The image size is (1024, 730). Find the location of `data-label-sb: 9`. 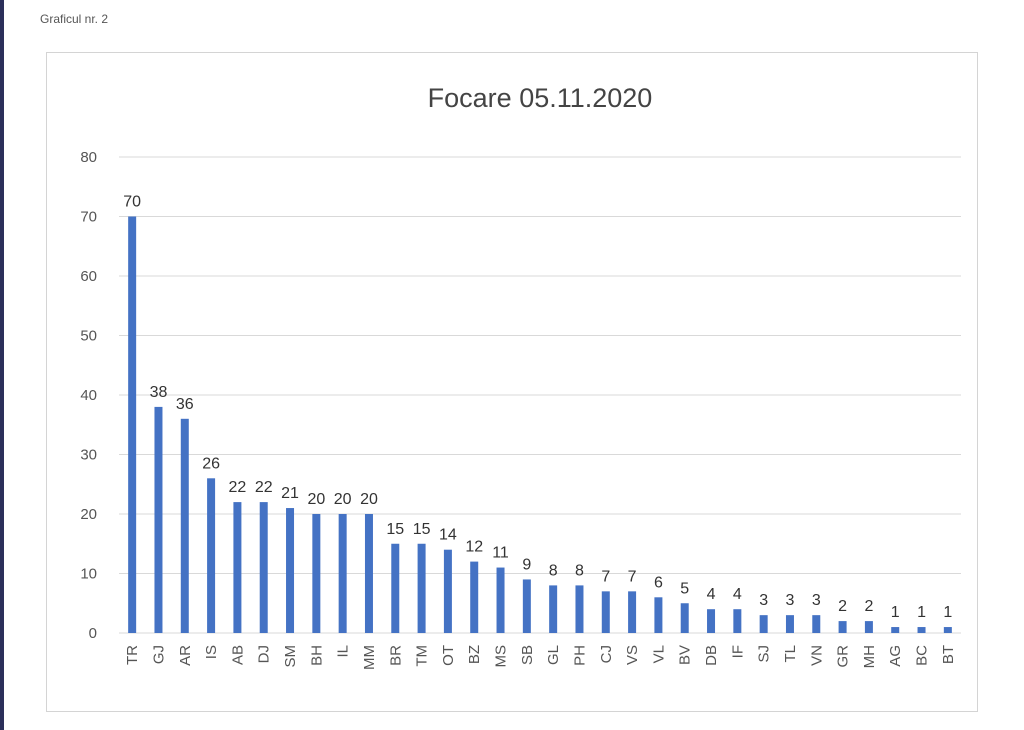

data-label-sb: 9 is located at coordinates (526, 564).